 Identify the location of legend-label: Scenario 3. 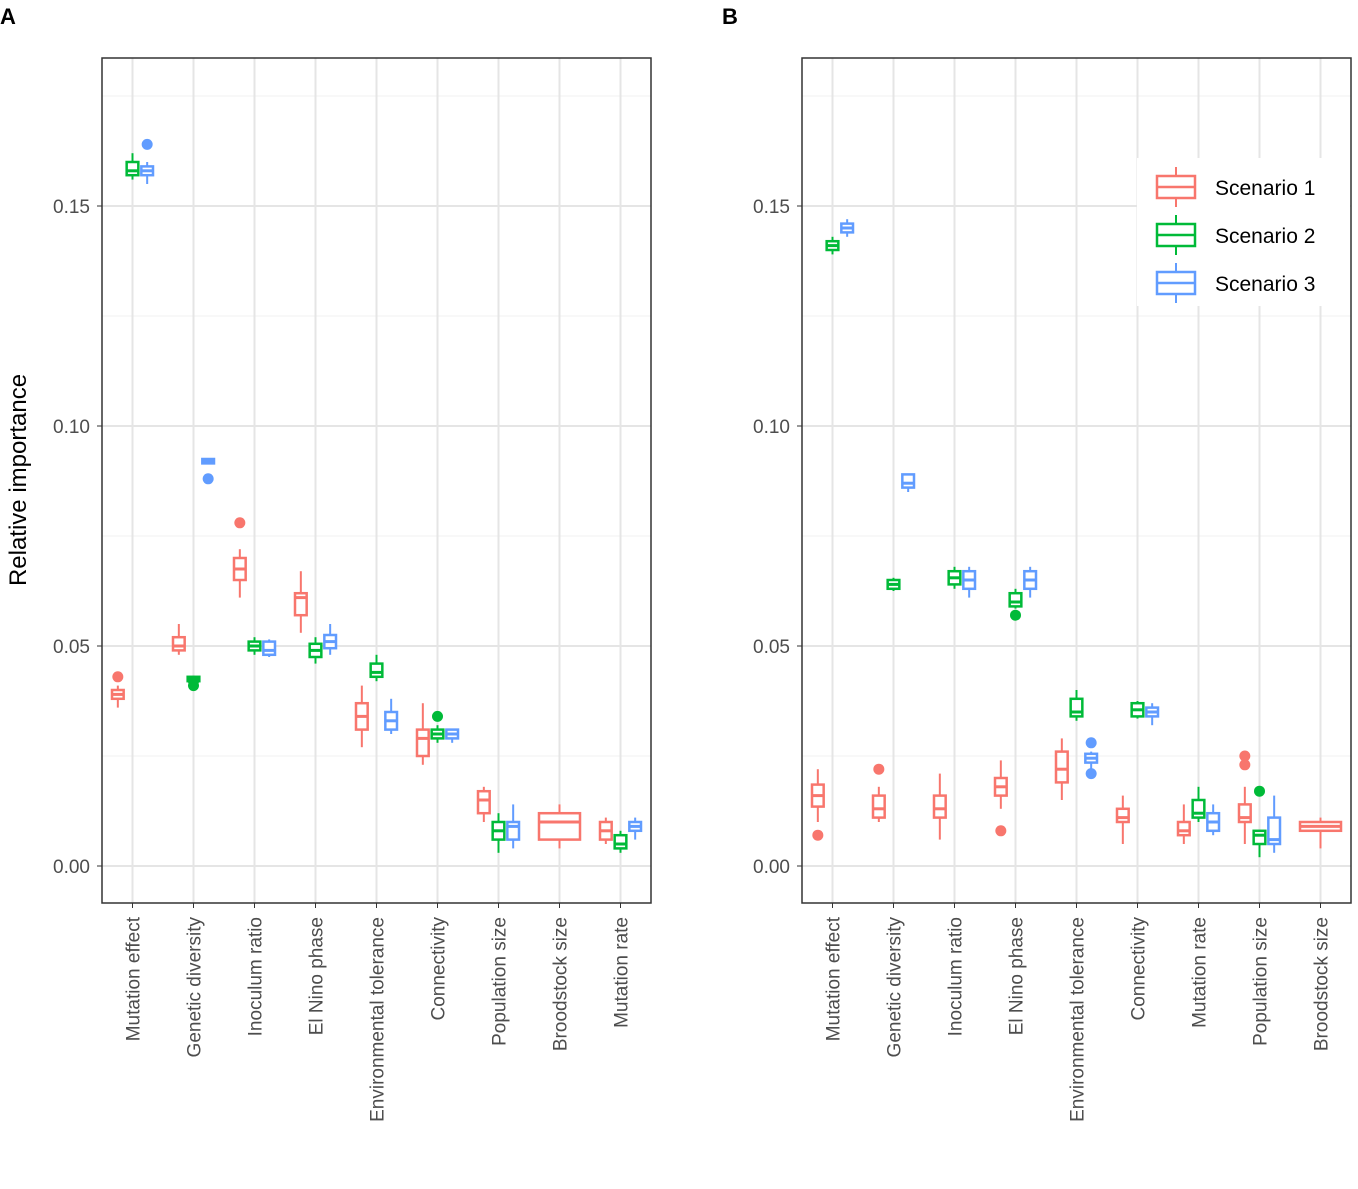
(1265, 284).